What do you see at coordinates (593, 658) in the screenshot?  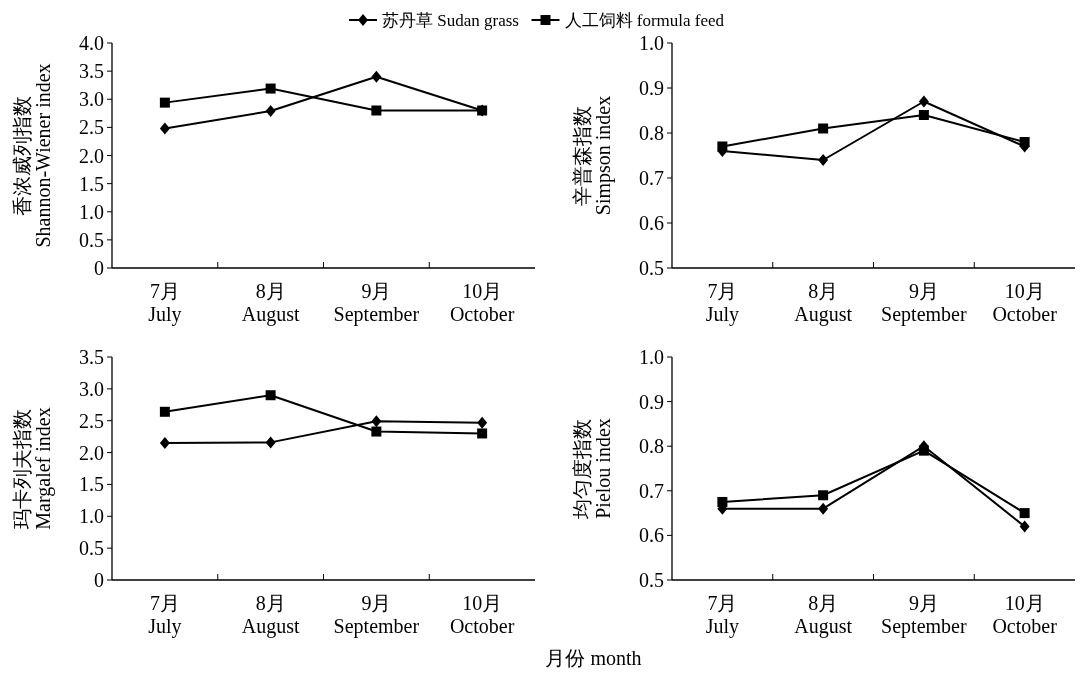 I see `x-axis-title: 月份 month` at bounding box center [593, 658].